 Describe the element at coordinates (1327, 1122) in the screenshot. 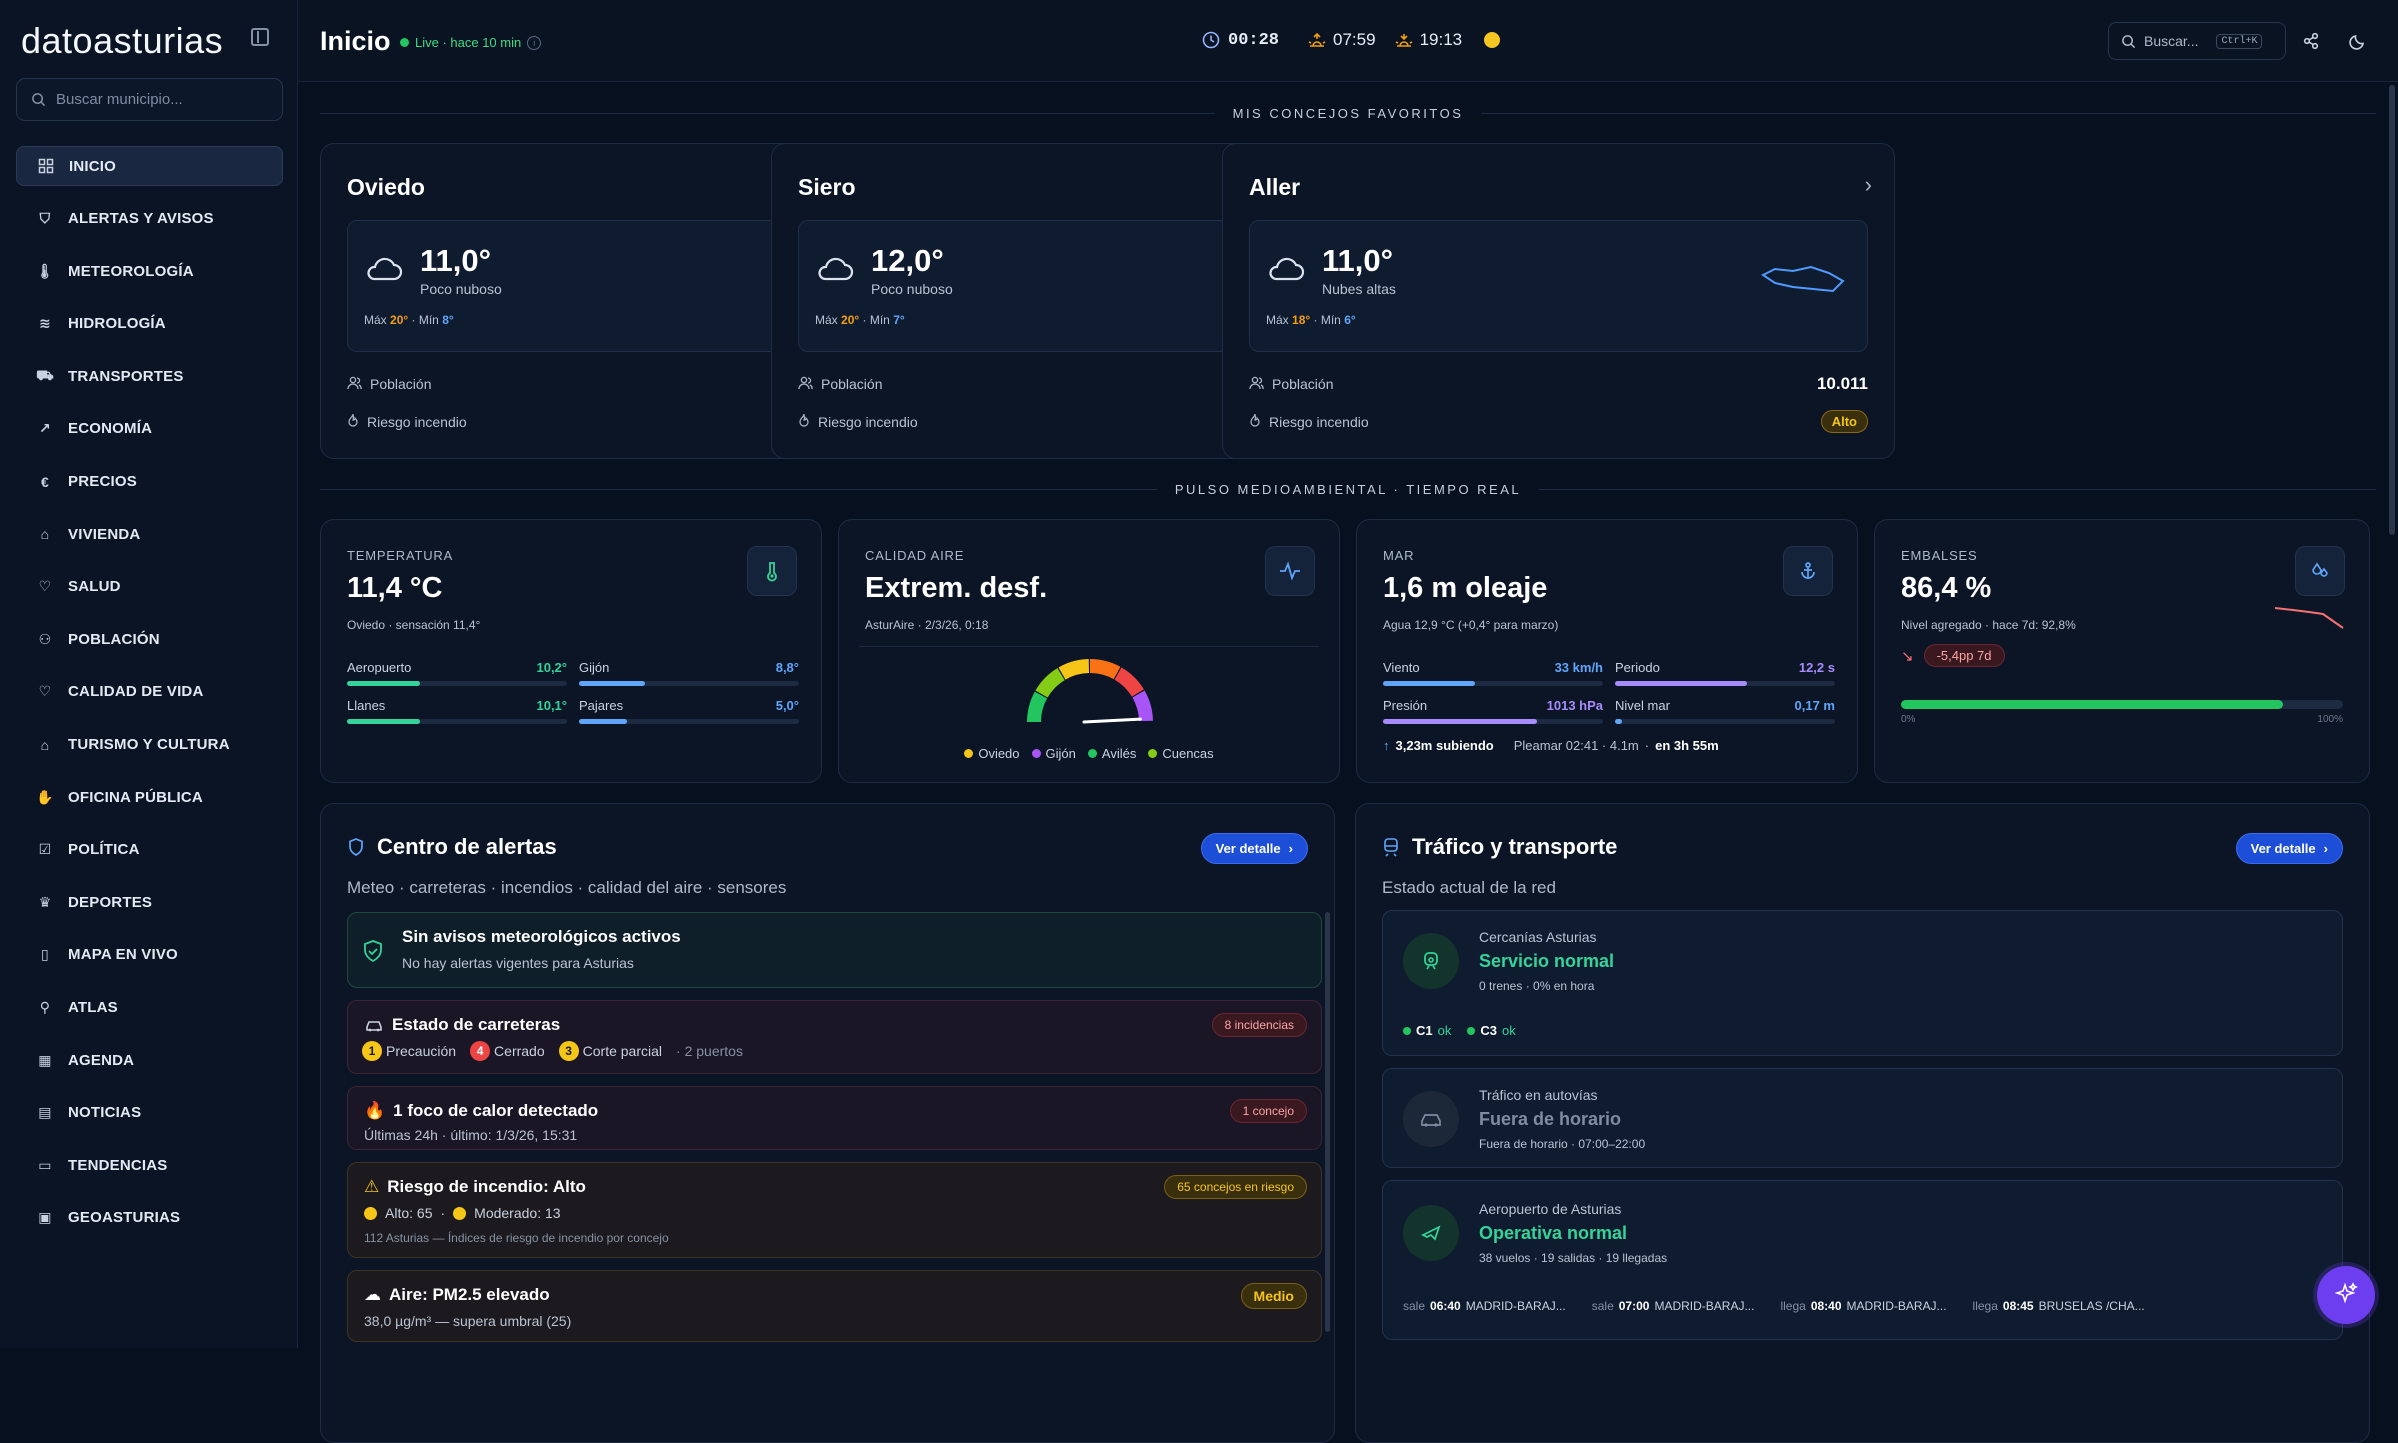

I see `alerts-scrollbar` at that location.